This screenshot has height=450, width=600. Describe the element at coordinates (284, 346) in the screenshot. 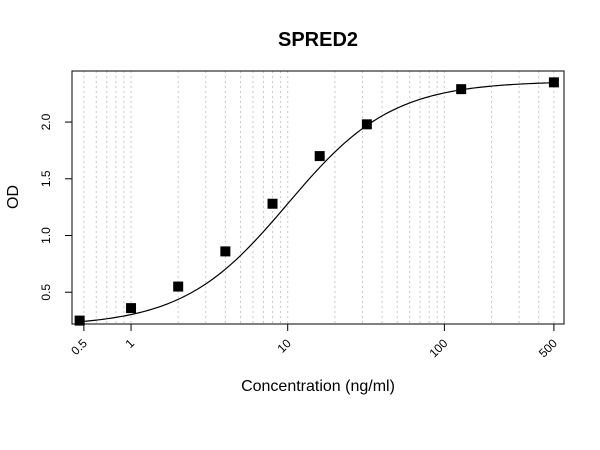

I see `x-tick-label: 10` at that location.